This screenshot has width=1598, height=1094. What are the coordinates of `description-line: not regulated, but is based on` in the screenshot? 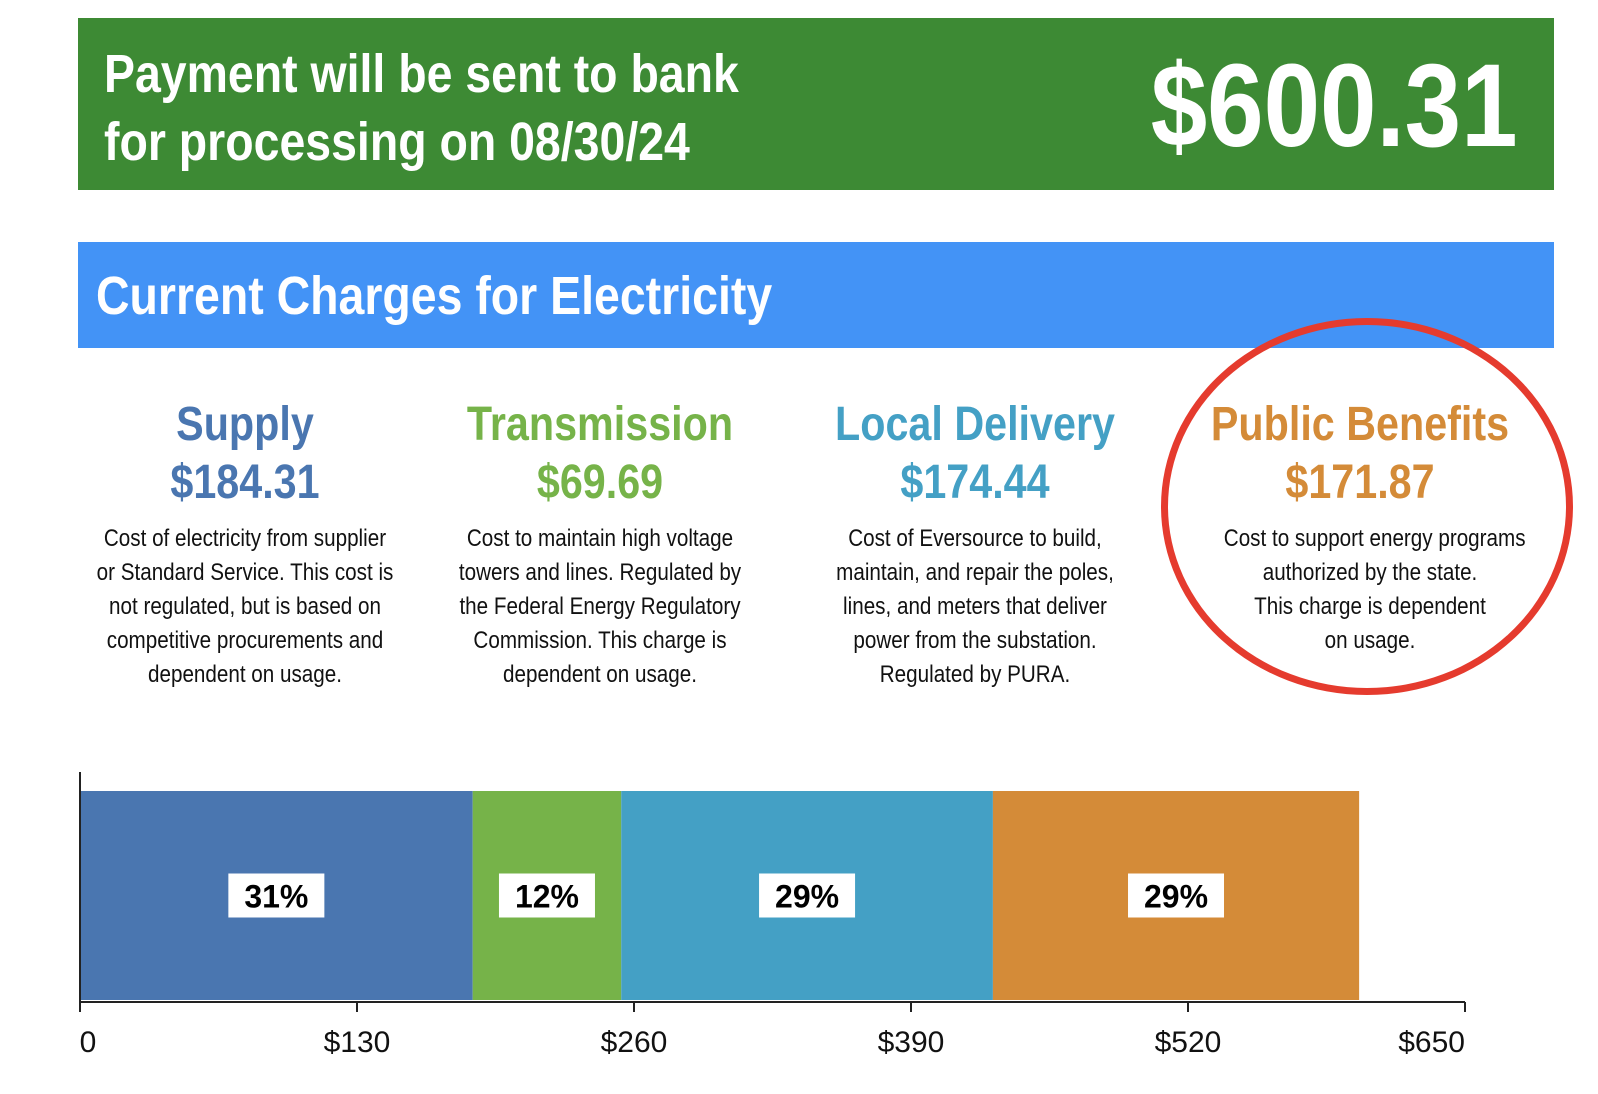 It's located at (245, 606).